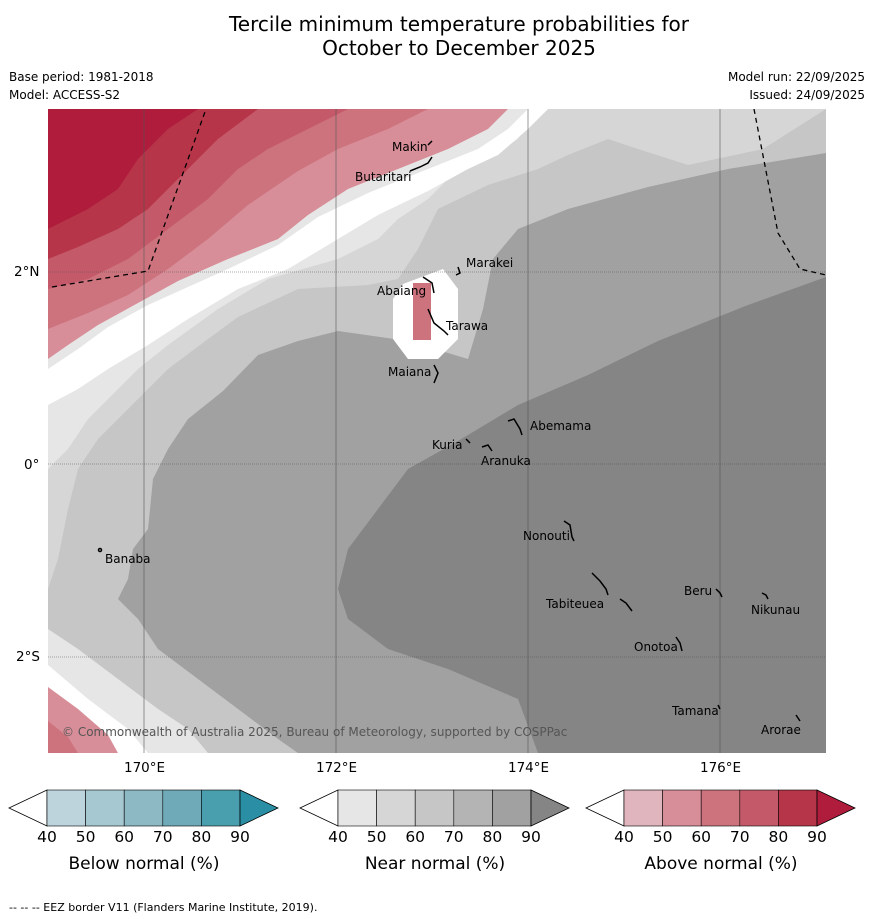 This screenshot has width=873, height=919. What do you see at coordinates (721, 864) in the screenshot?
I see `colorbar-label-above: Above normal (%)` at bounding box center [721, 864].